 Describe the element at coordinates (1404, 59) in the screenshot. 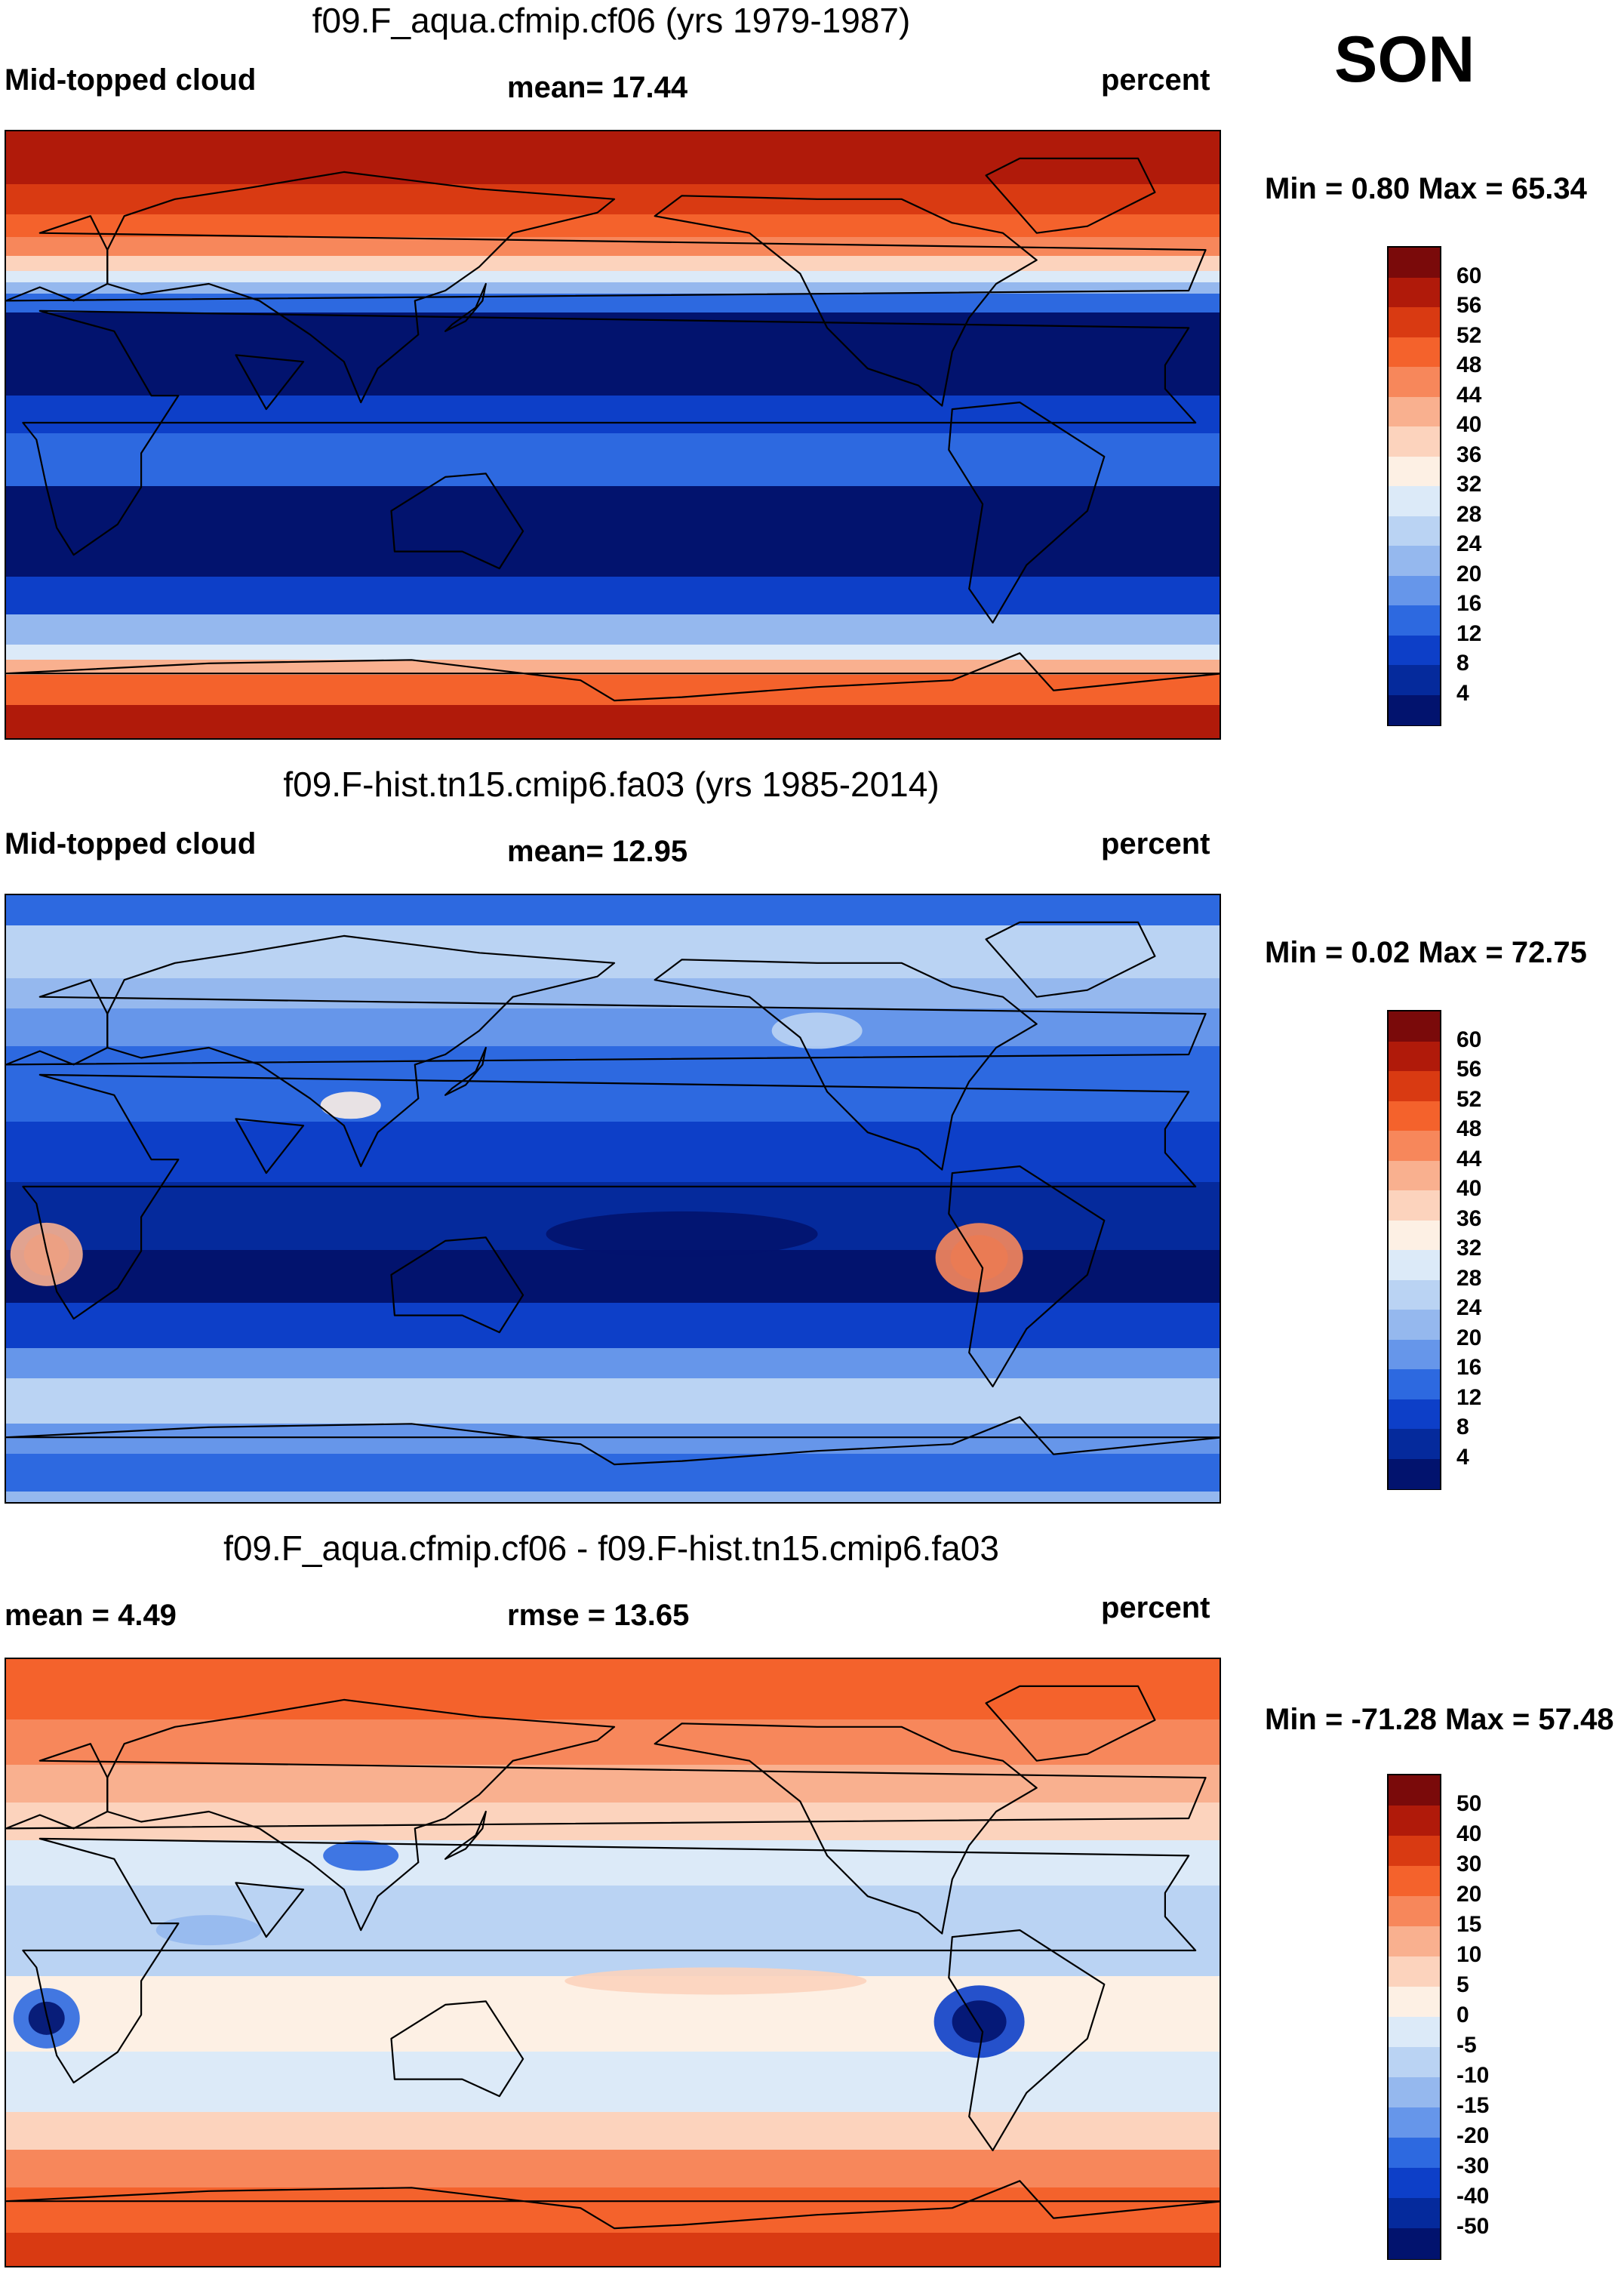

I see `season-label: SON` at that location.